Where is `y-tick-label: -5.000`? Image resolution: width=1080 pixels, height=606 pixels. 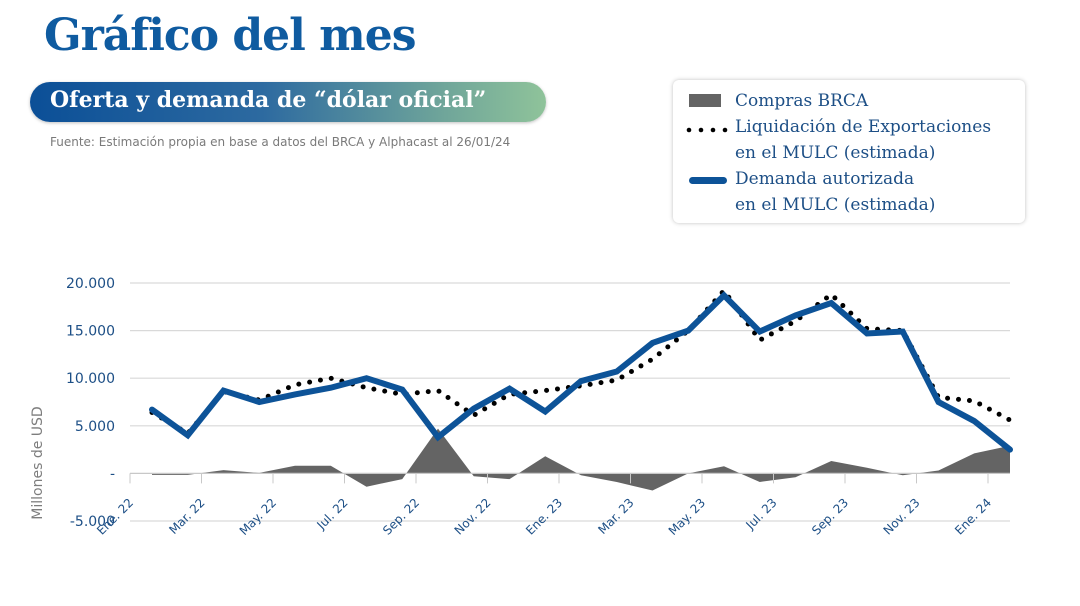
y-tick-label: -5.000 is located at coordinates (92, 522).